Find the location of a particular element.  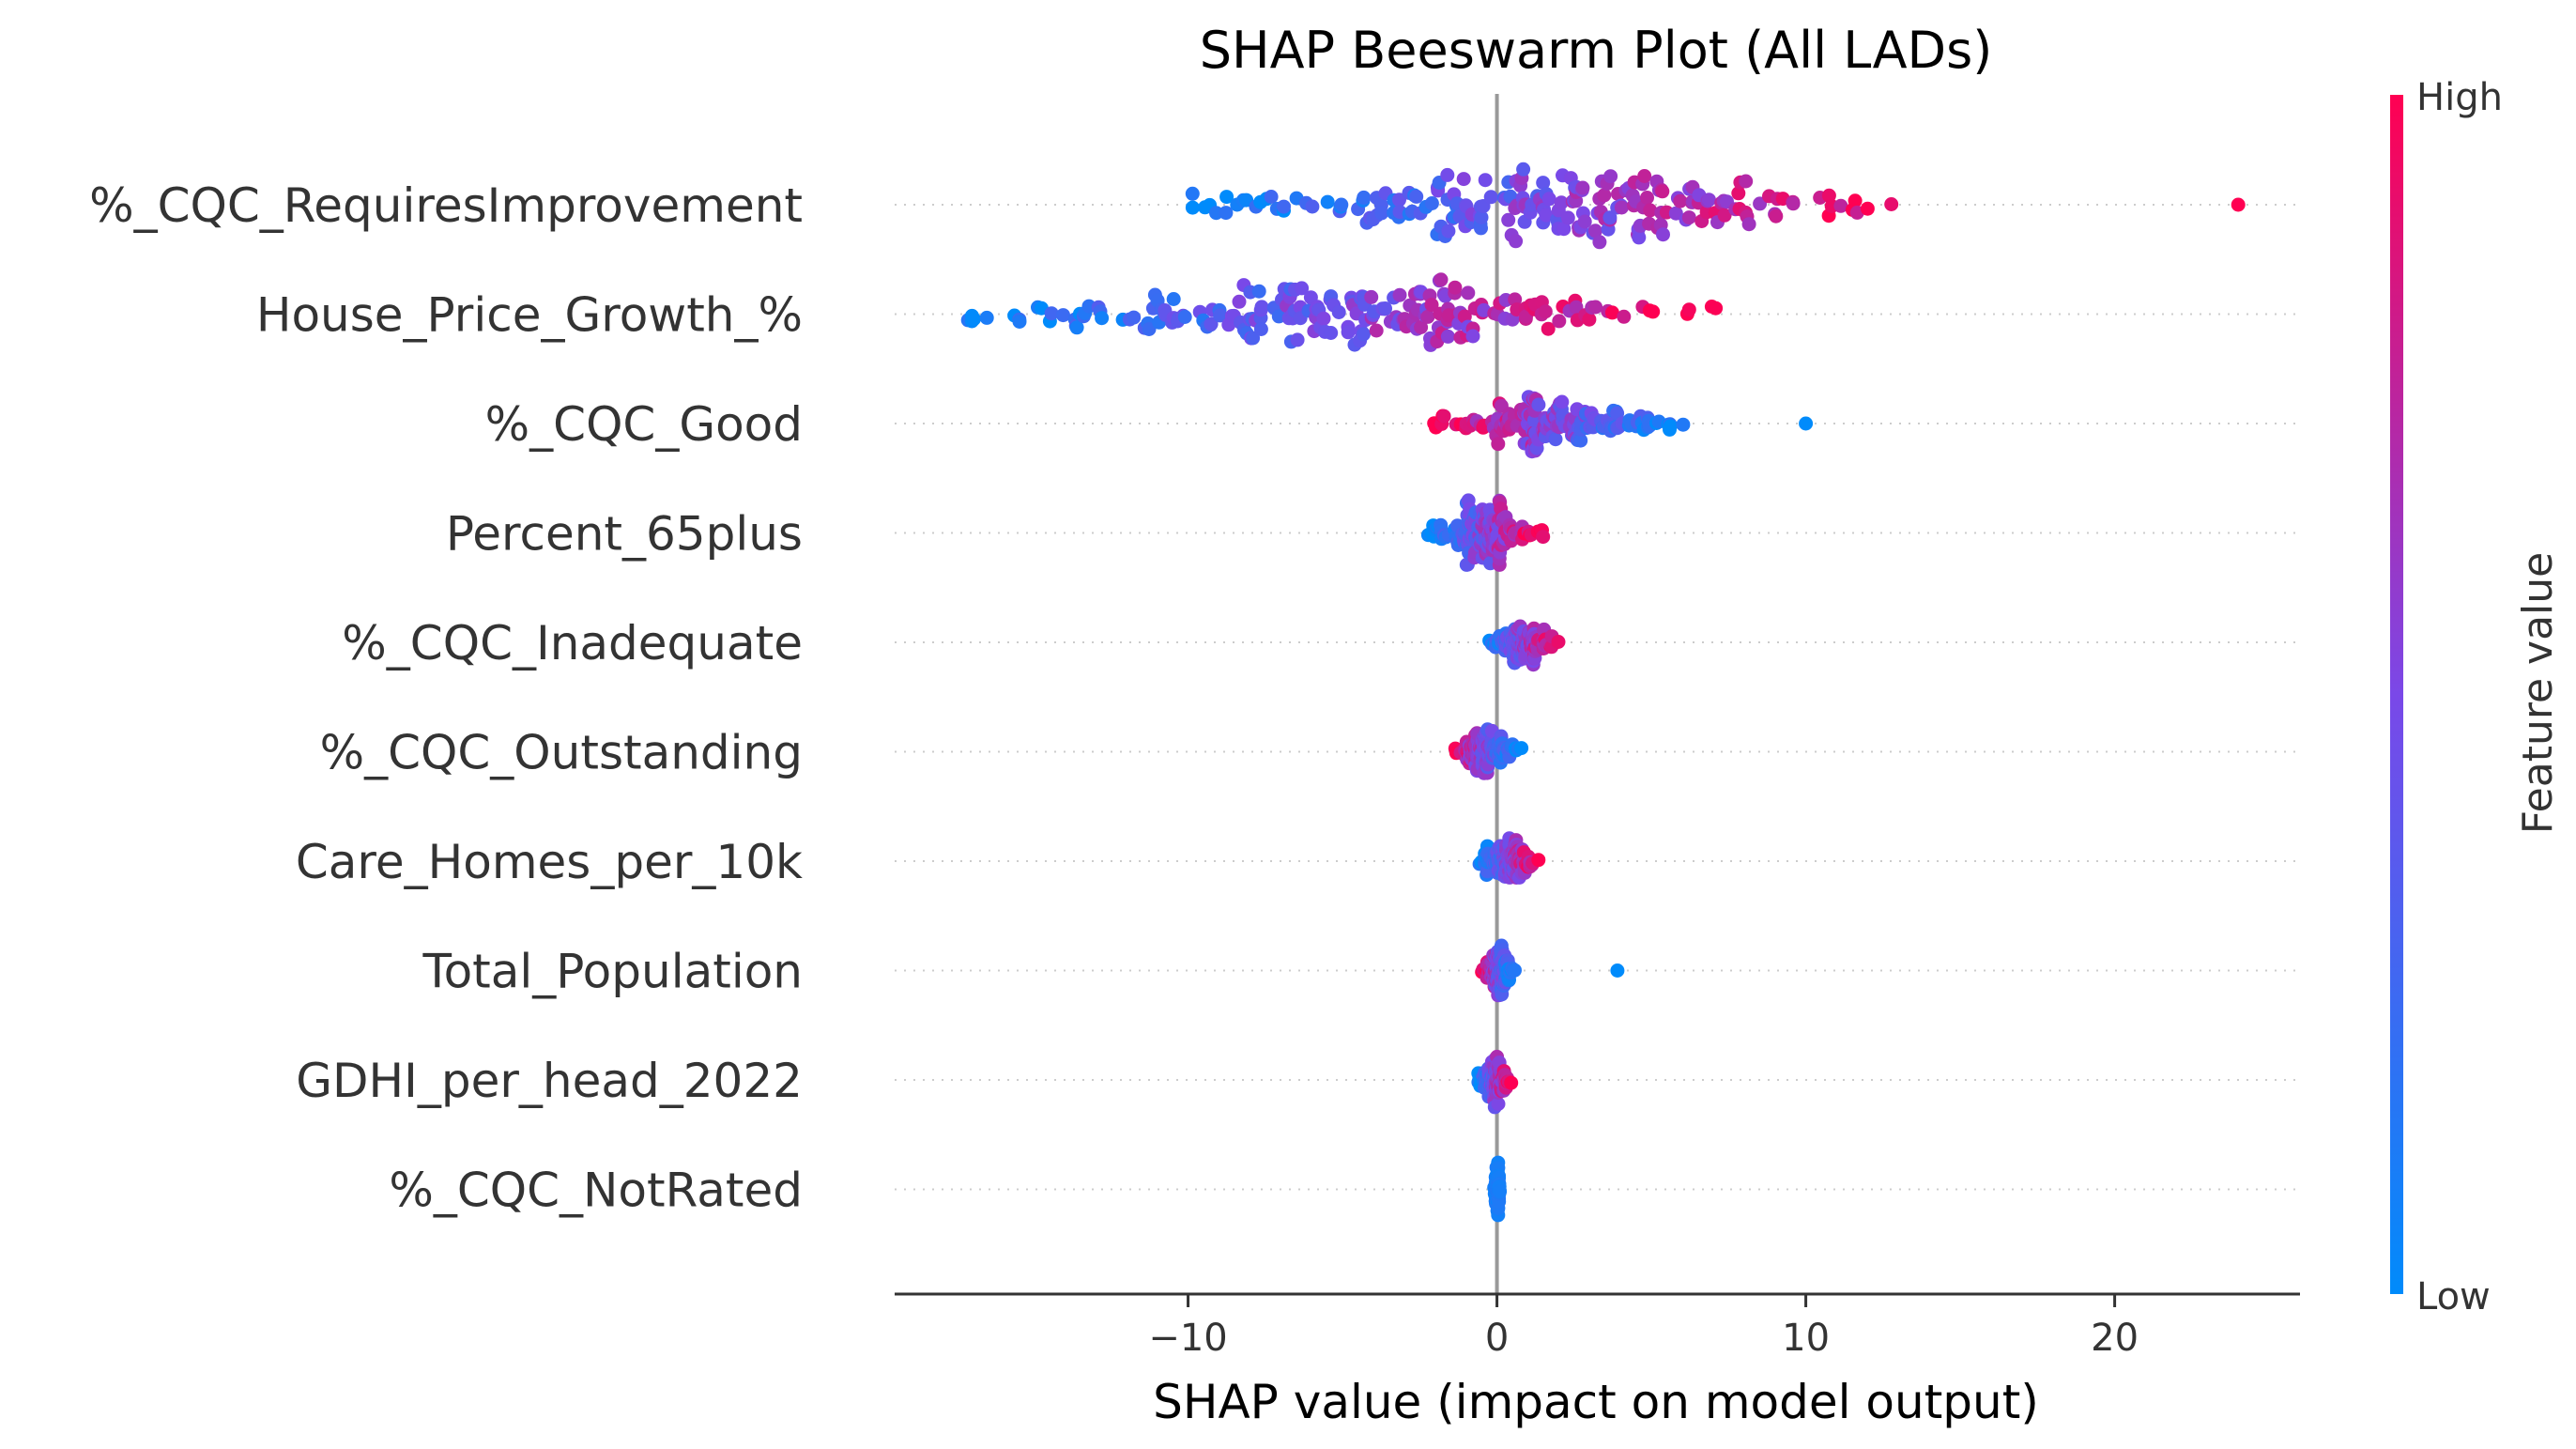

colorbar-high-label: High is located at coordinates (2459, 98).